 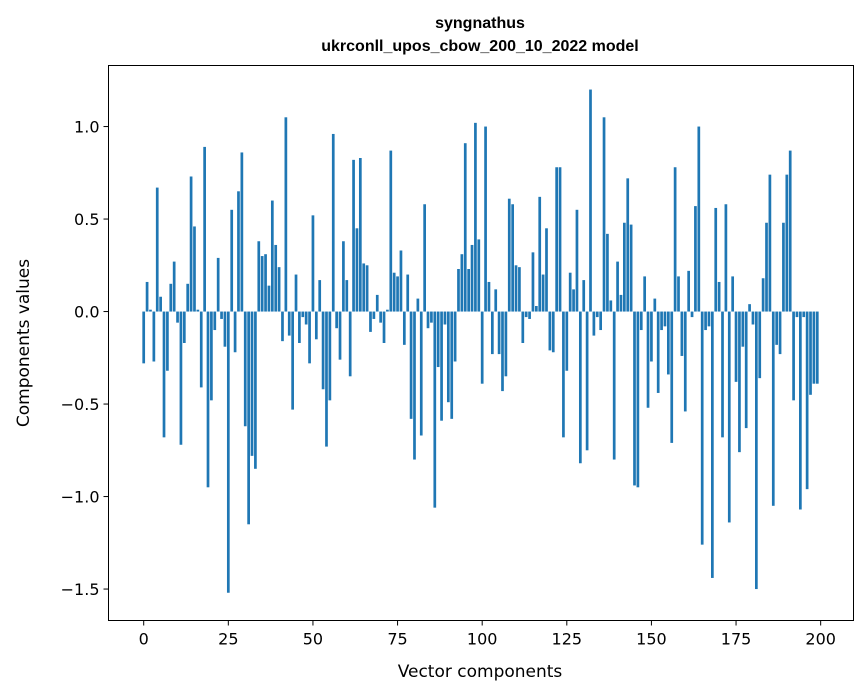 What do you see at coordinates (736, 639) in the screenshot?
I see `x-tick-label: 175` at bounding box center [736, 639].